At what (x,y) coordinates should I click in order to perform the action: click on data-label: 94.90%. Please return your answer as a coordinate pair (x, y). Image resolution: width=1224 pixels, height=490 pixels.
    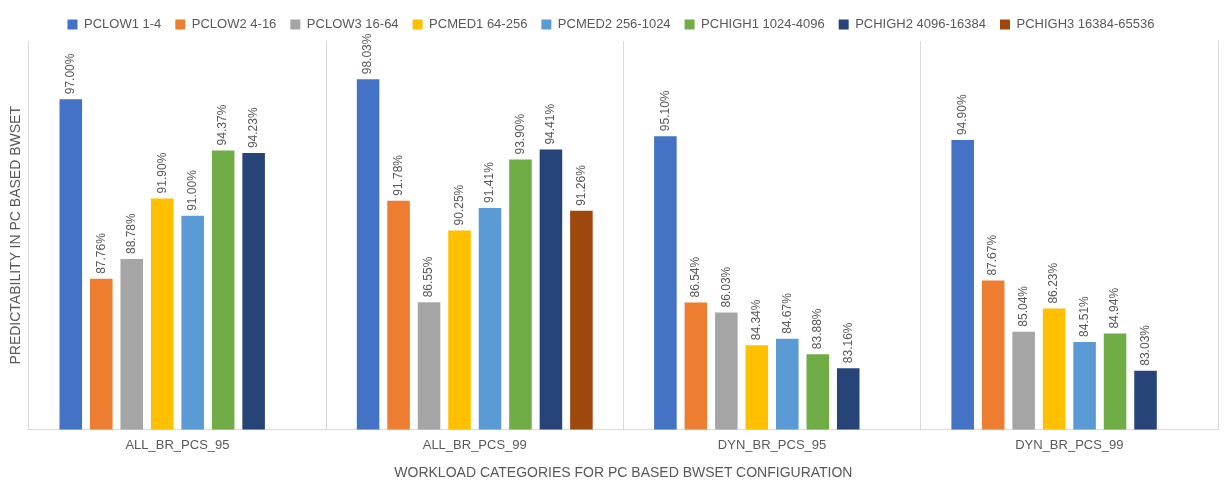
    Looking at the image, I should click on (962, 115).